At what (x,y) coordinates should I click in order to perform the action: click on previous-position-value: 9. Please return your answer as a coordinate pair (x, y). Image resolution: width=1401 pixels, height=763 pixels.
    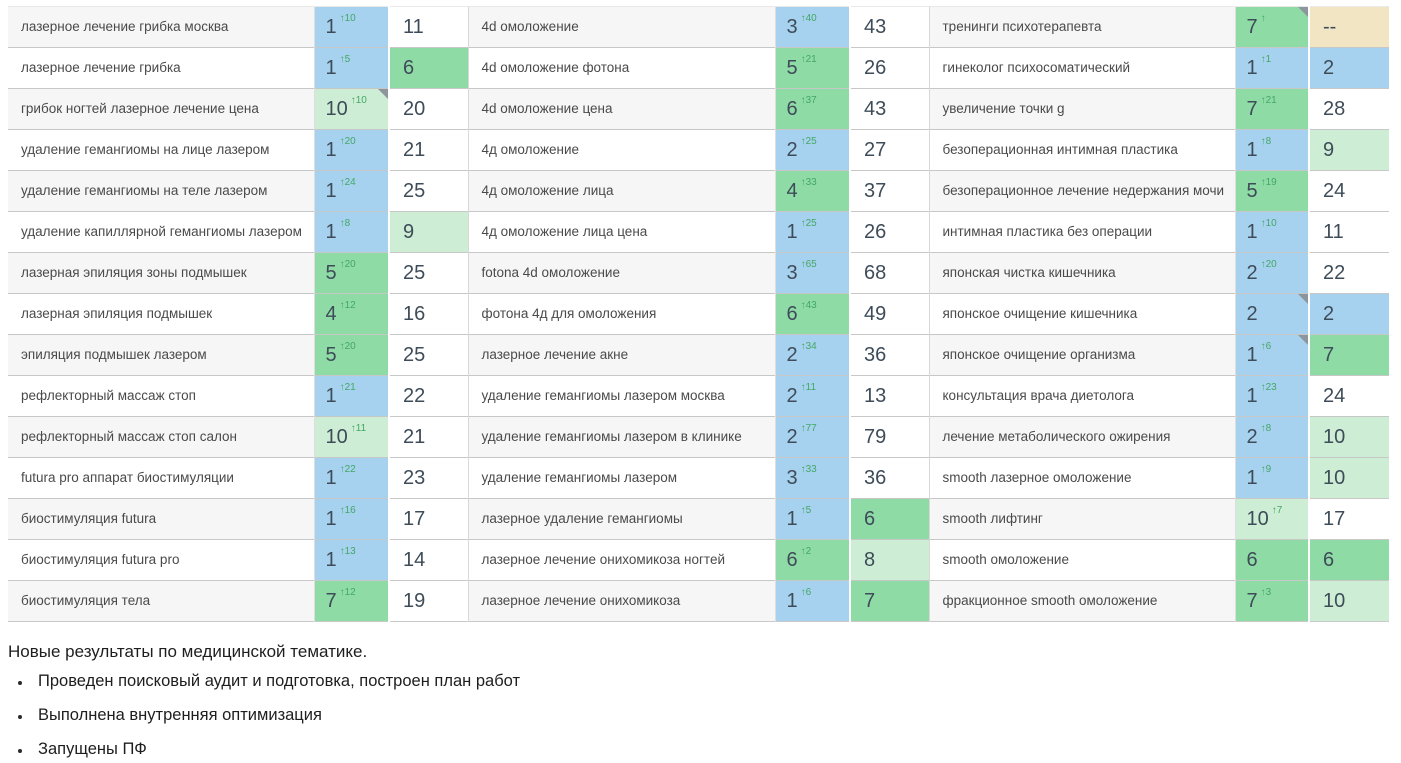
    Looking at the image, I should click on (409, 231).